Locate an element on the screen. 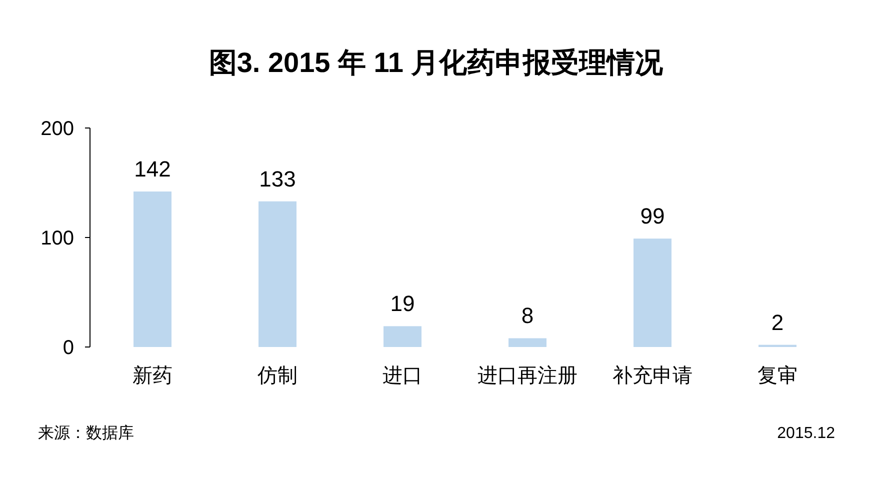 This screenshot has width=872, height=498. y-tick-label: 200 is located at coordinates (57, 129).